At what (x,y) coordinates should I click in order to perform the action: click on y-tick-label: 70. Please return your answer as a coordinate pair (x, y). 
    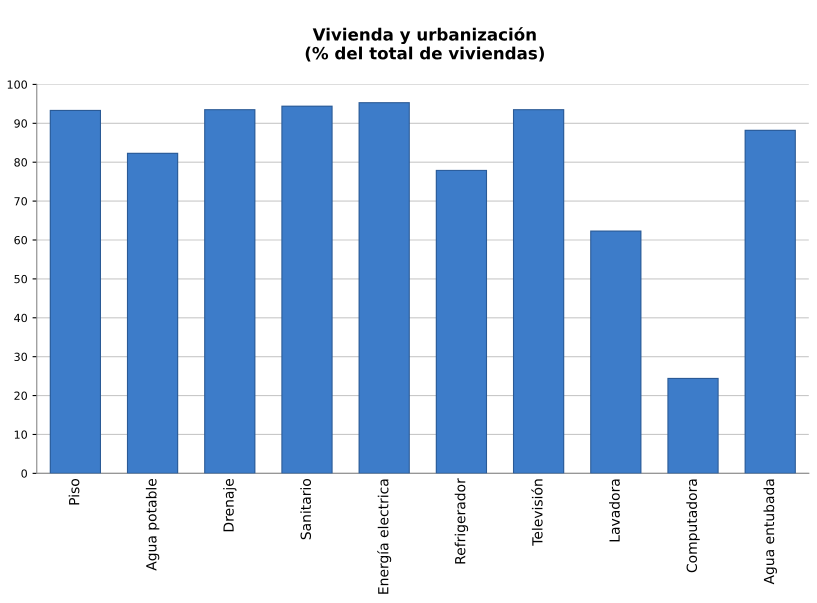
    Looking at the image, I should click on (20, 201).